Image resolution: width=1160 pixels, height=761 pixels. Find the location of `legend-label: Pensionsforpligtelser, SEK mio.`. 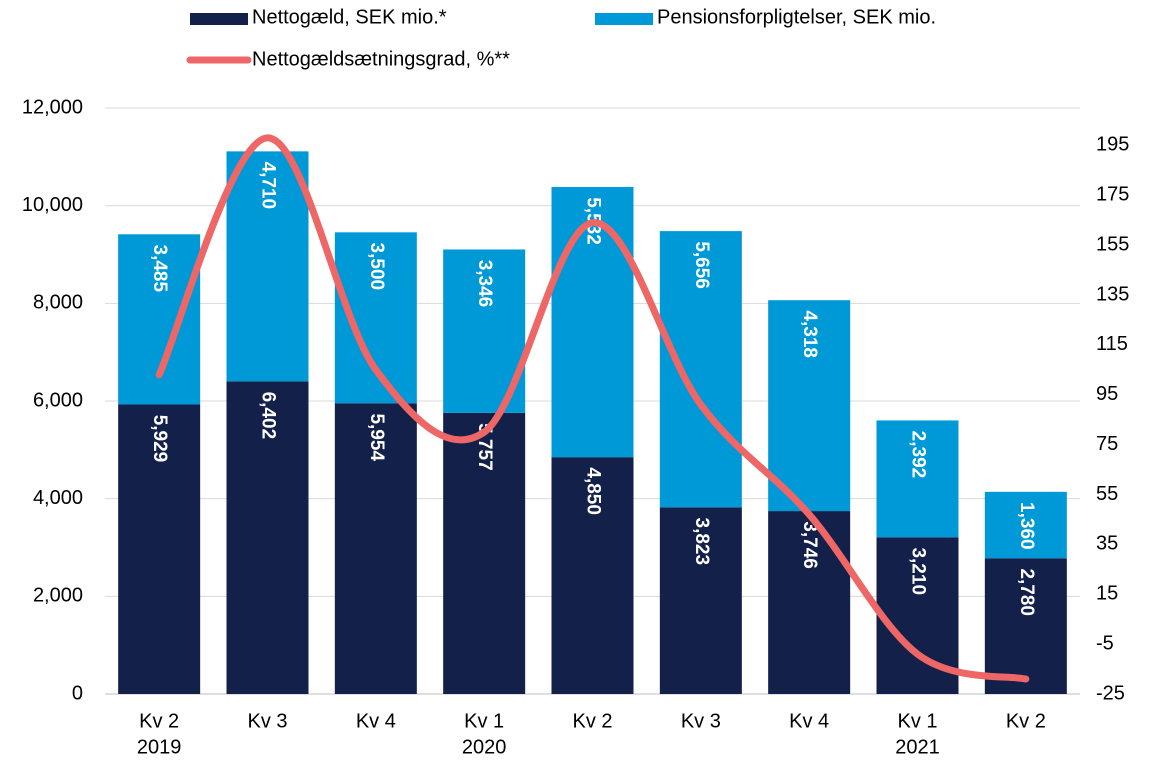

legend-label: Pensionsforpligtelser, SEK mio. is located at coordinates (796, 17).